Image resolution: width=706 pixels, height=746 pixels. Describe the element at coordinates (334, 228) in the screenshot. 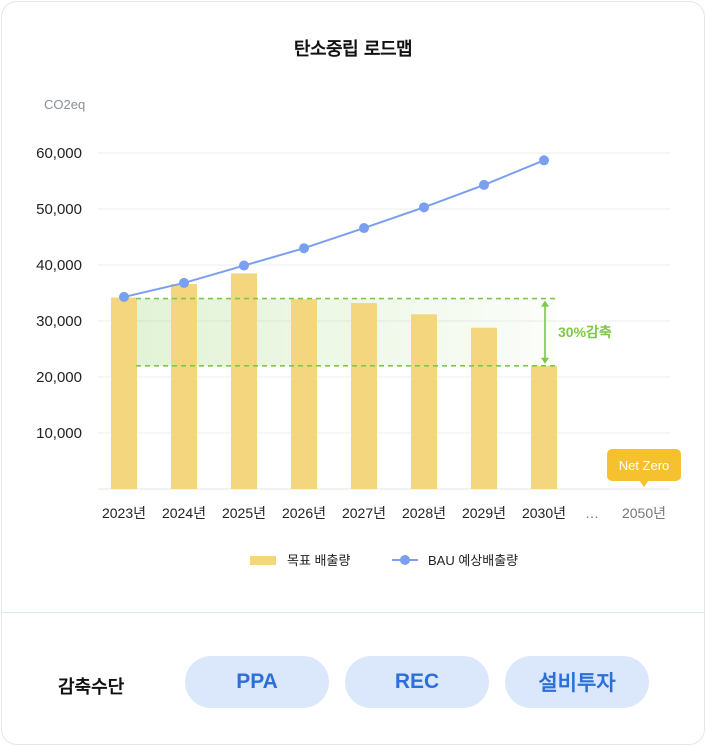

I see `bau-line` at that location.